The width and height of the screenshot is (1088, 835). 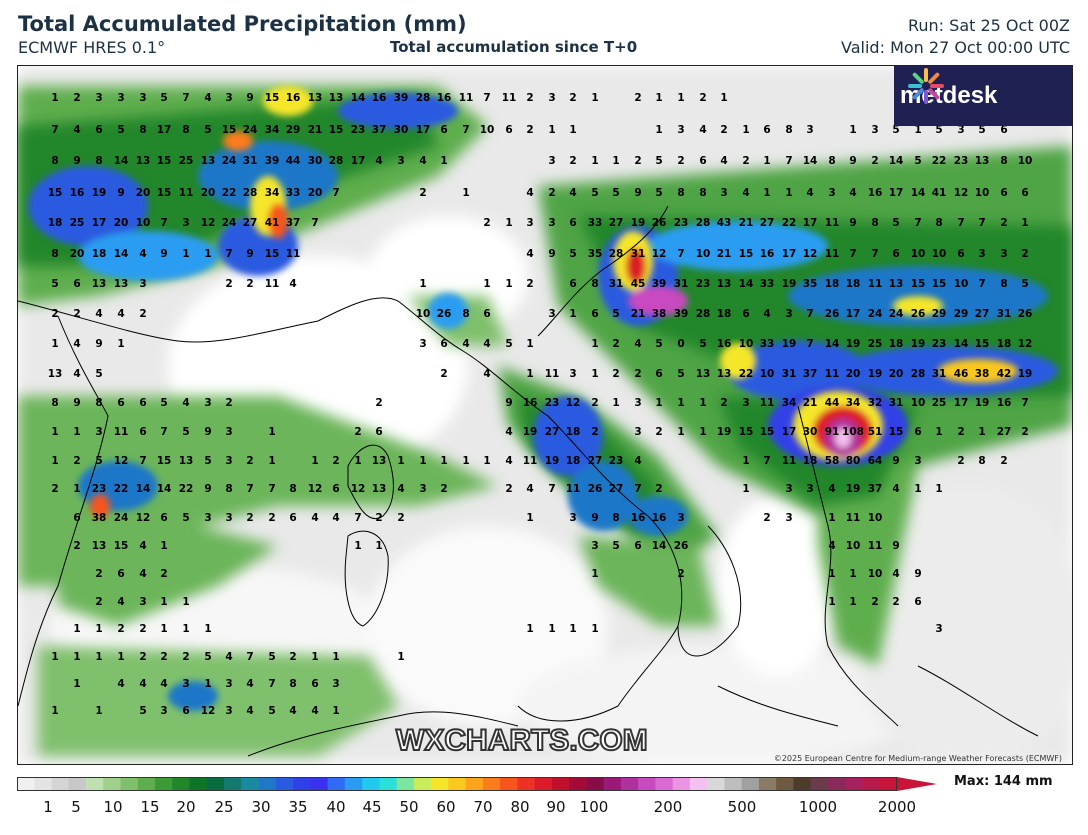 What do you see at coordinates (897, 807) in the screenshot?
I see `colour-scale-tick-label: 2000` at bounding box center [897, 807].